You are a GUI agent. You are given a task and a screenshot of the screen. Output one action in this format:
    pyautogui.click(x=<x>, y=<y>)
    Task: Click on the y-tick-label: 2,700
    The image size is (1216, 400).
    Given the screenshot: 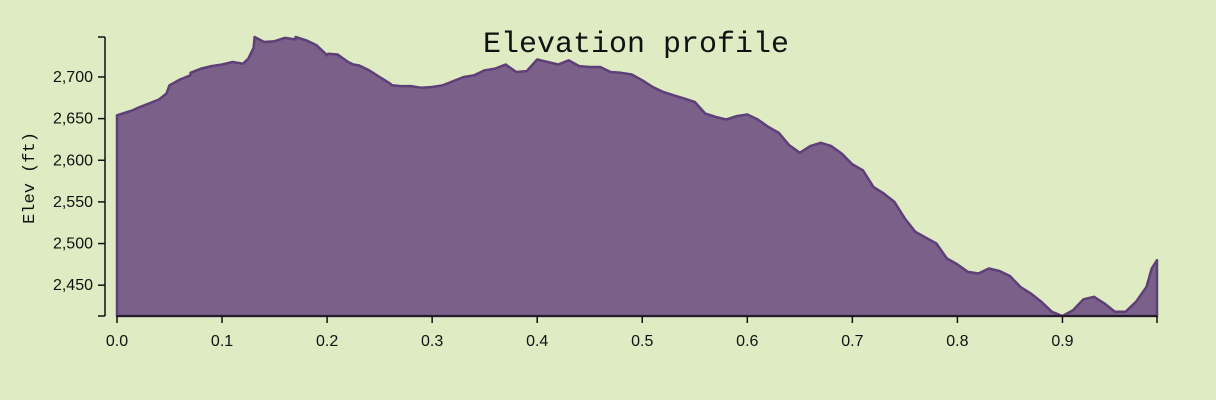 What is the action you would take?
    pyautogui.click(x=73, y=77)
    